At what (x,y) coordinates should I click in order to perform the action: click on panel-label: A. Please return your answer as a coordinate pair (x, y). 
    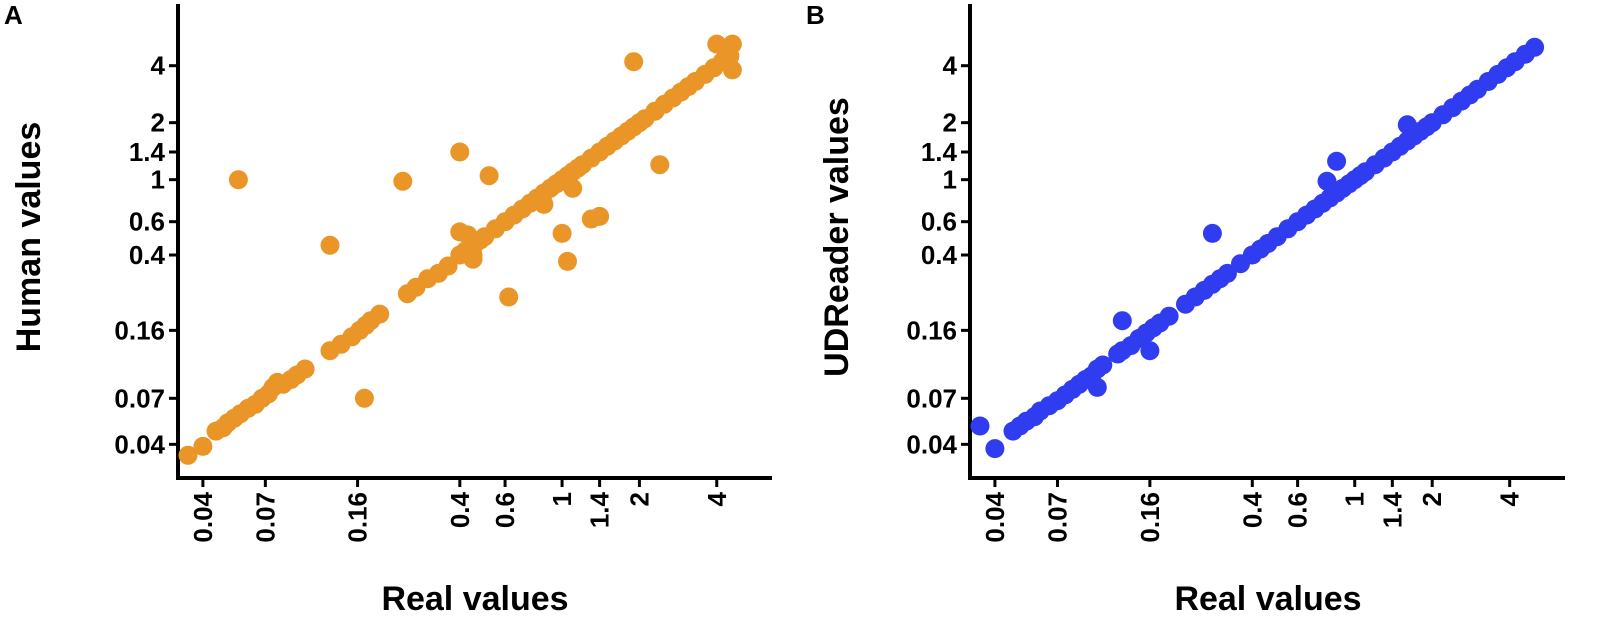
    Looking at the image, I should click on (13, 15).